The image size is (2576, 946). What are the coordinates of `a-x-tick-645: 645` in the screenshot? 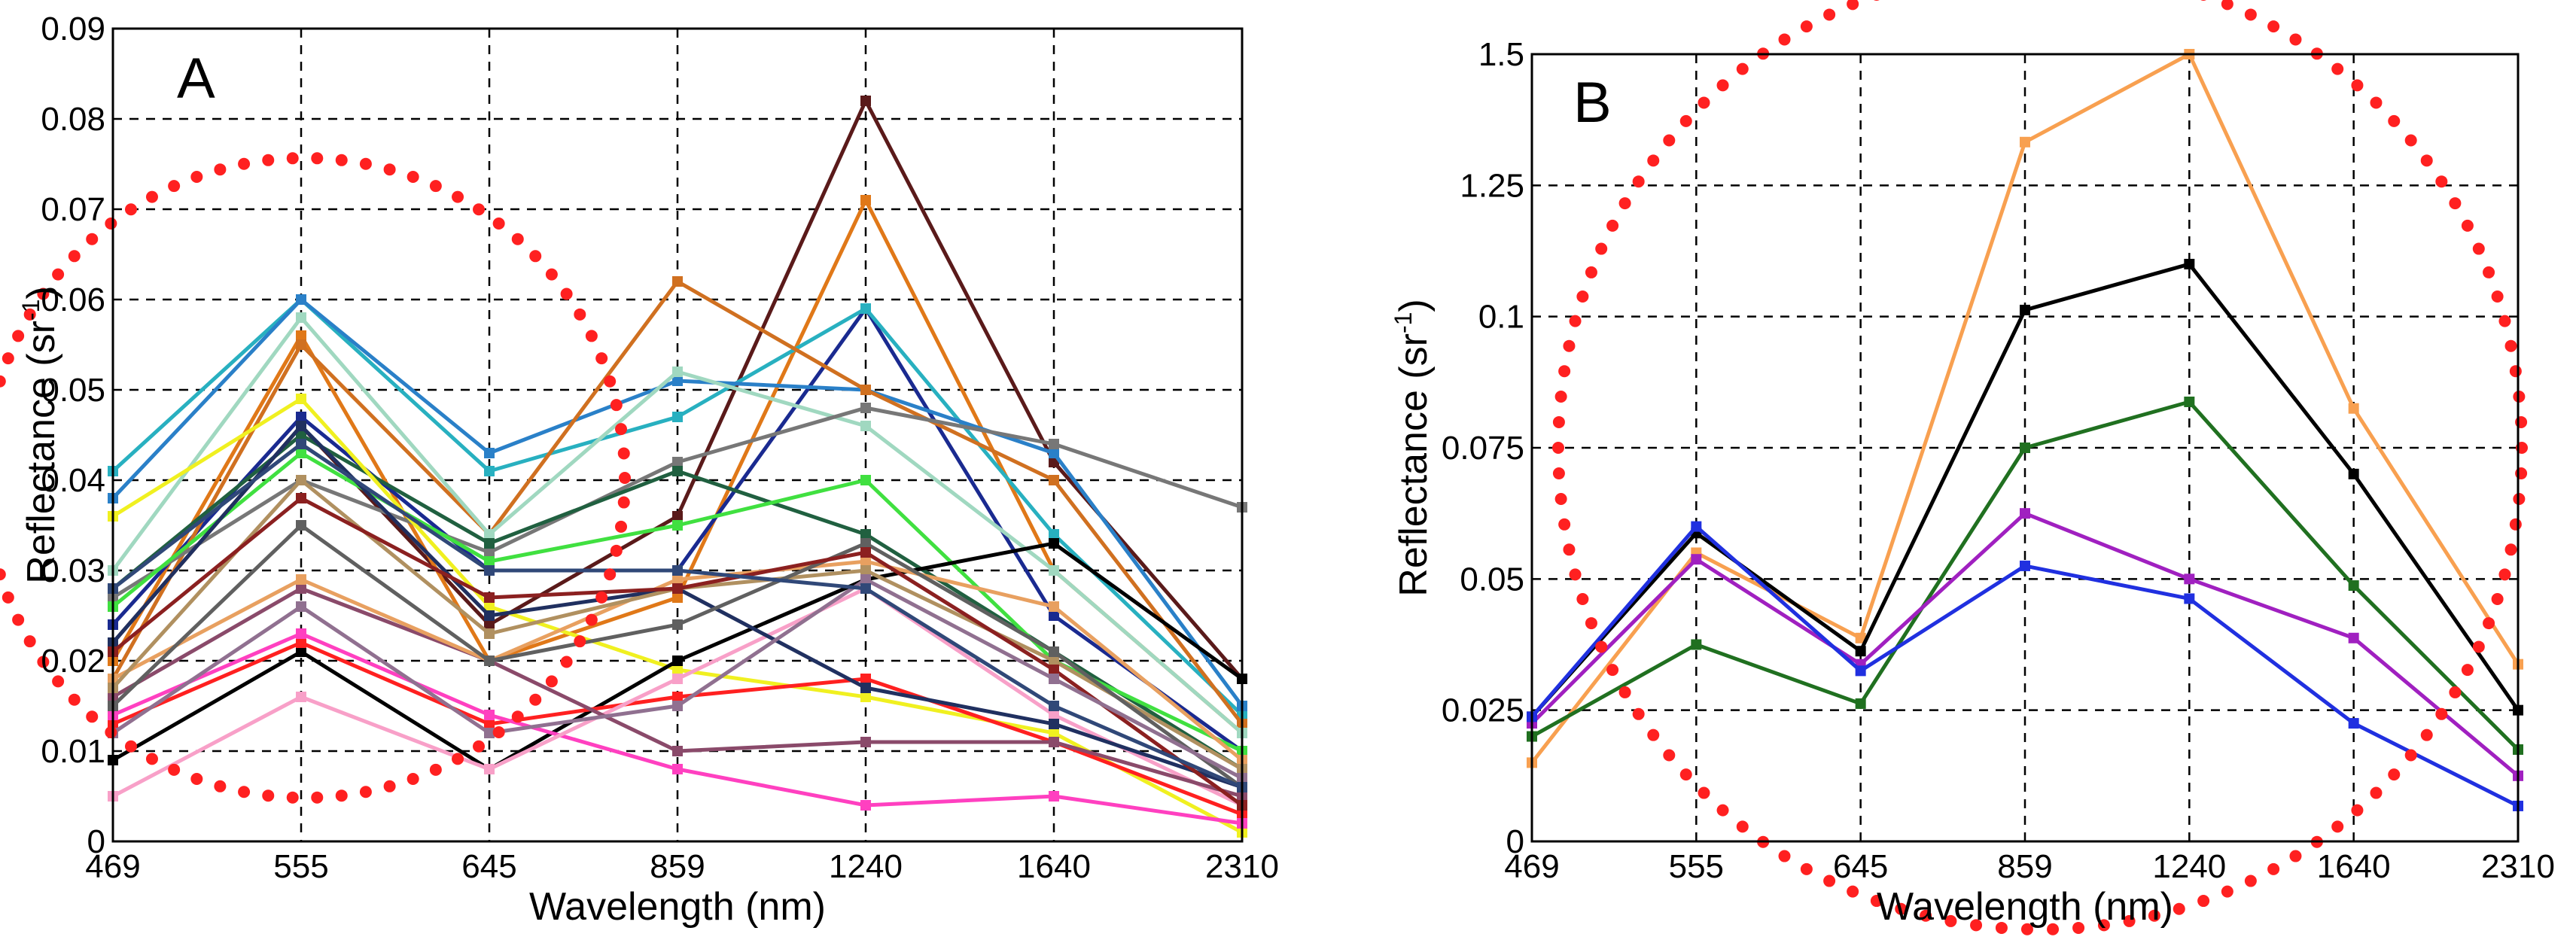 It's located at (489, 867).